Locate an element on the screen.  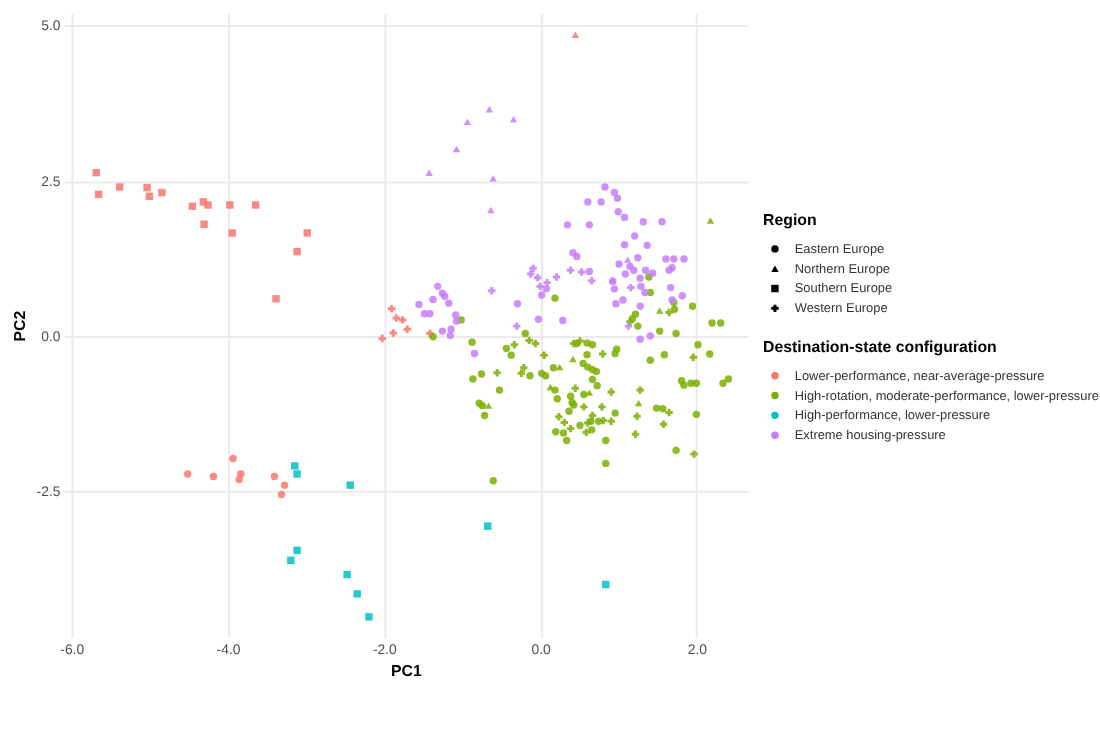
text: Destination-state configuration is located at coordinates (880, 346).